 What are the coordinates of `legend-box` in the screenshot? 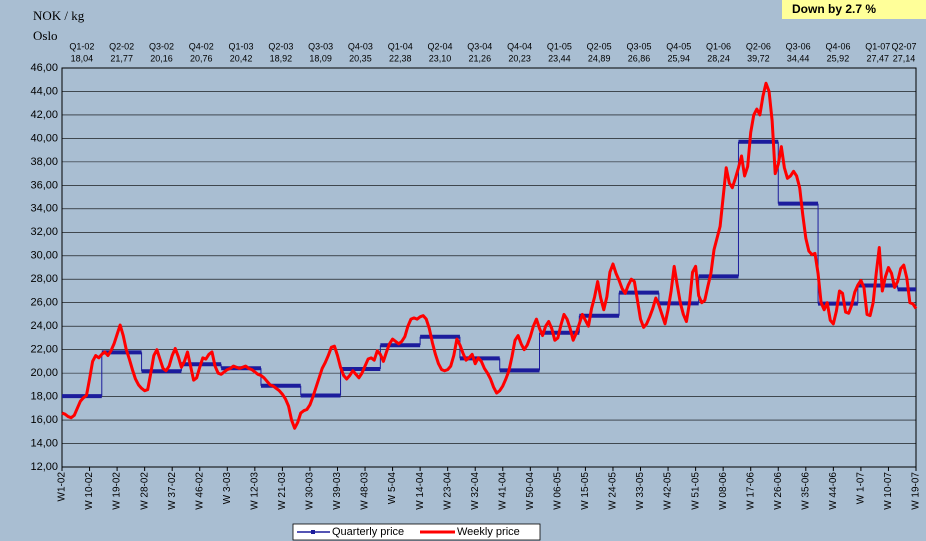 It's located at (416, 532).